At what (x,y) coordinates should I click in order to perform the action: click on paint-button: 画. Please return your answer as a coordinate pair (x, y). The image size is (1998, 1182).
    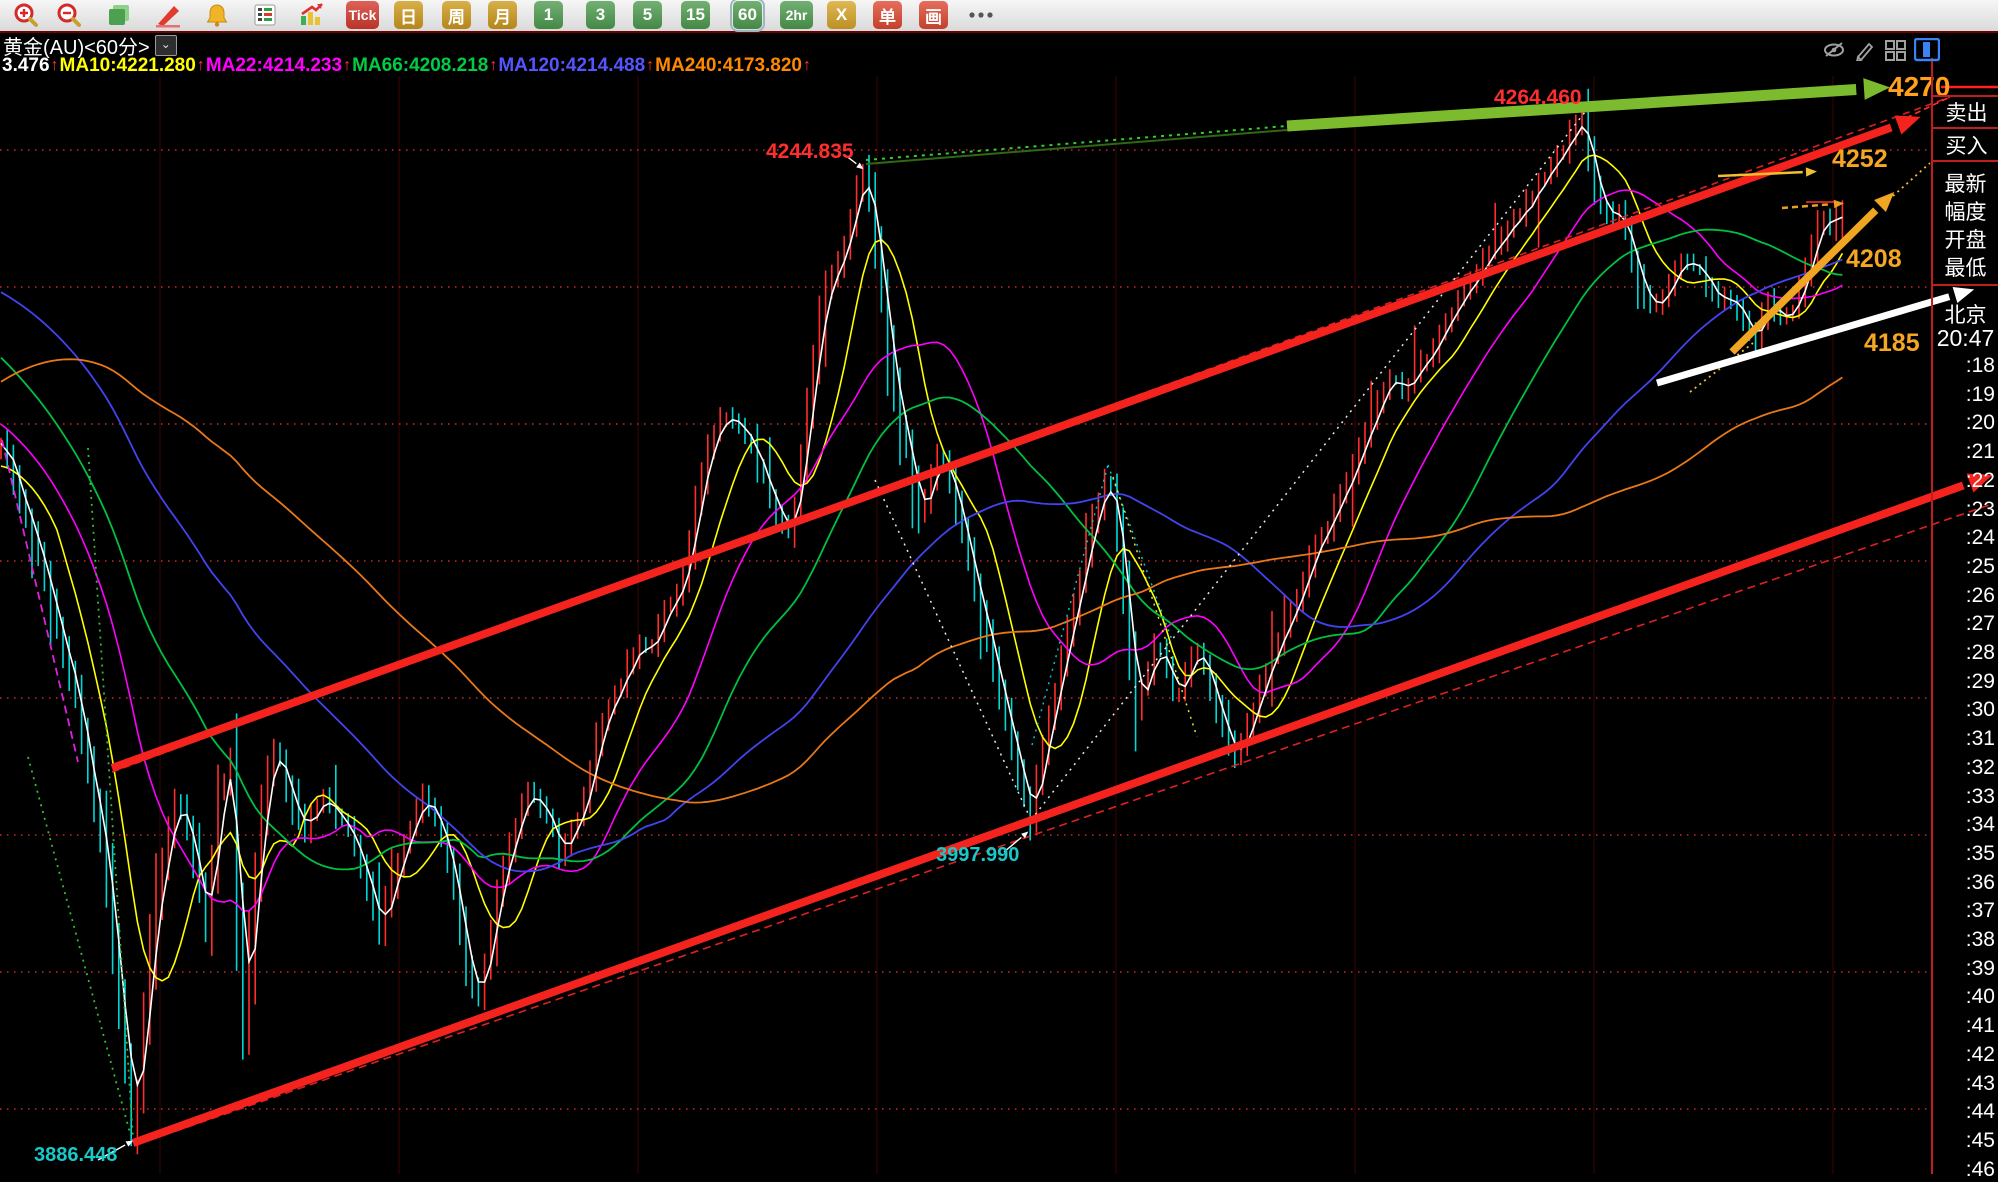
    Looking at the image, I should click on (933, 15).